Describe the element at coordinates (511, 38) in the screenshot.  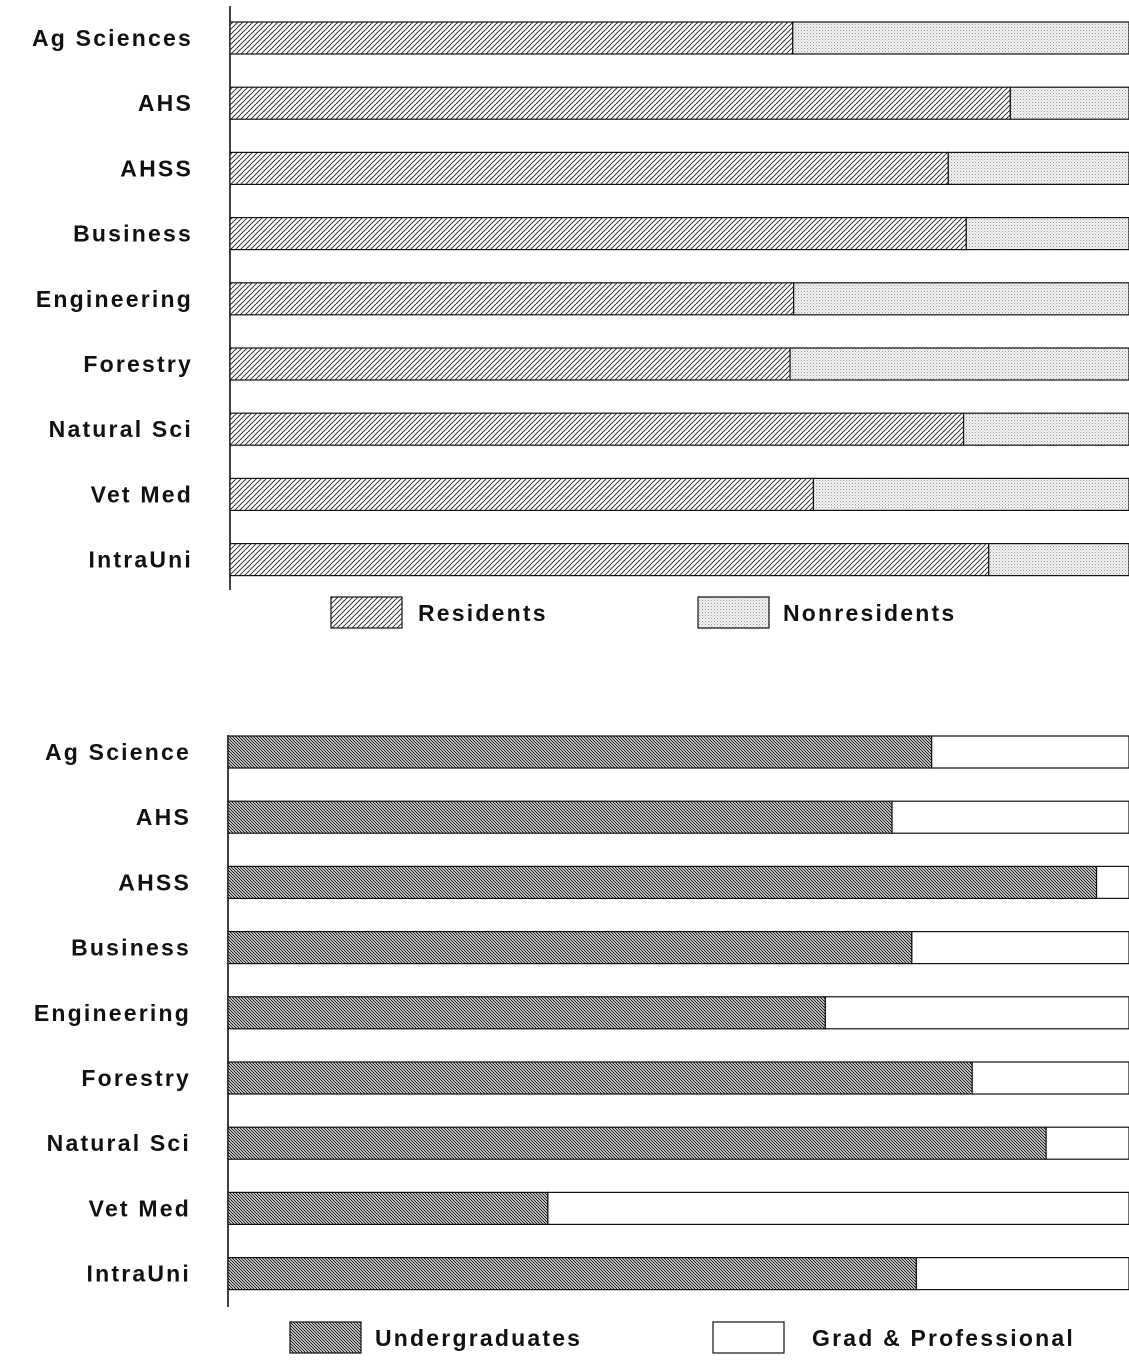
I see `top-bar-ag-sciences-residents` at that location.